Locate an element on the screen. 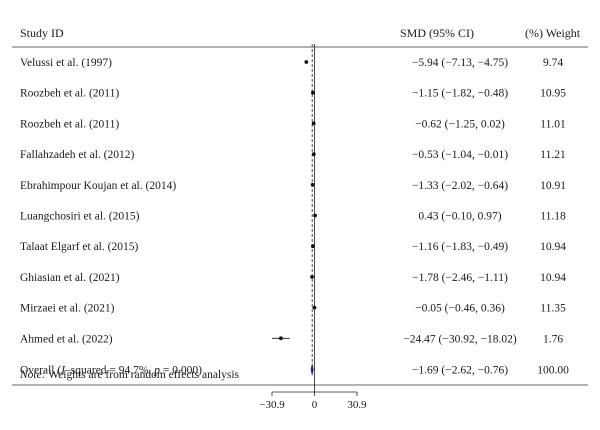 Image resolution: width=600 pixels, height=430 pixels. study-ci-text: −5.94 (−7.13, −4.75) is located at coordinates (460, 63).